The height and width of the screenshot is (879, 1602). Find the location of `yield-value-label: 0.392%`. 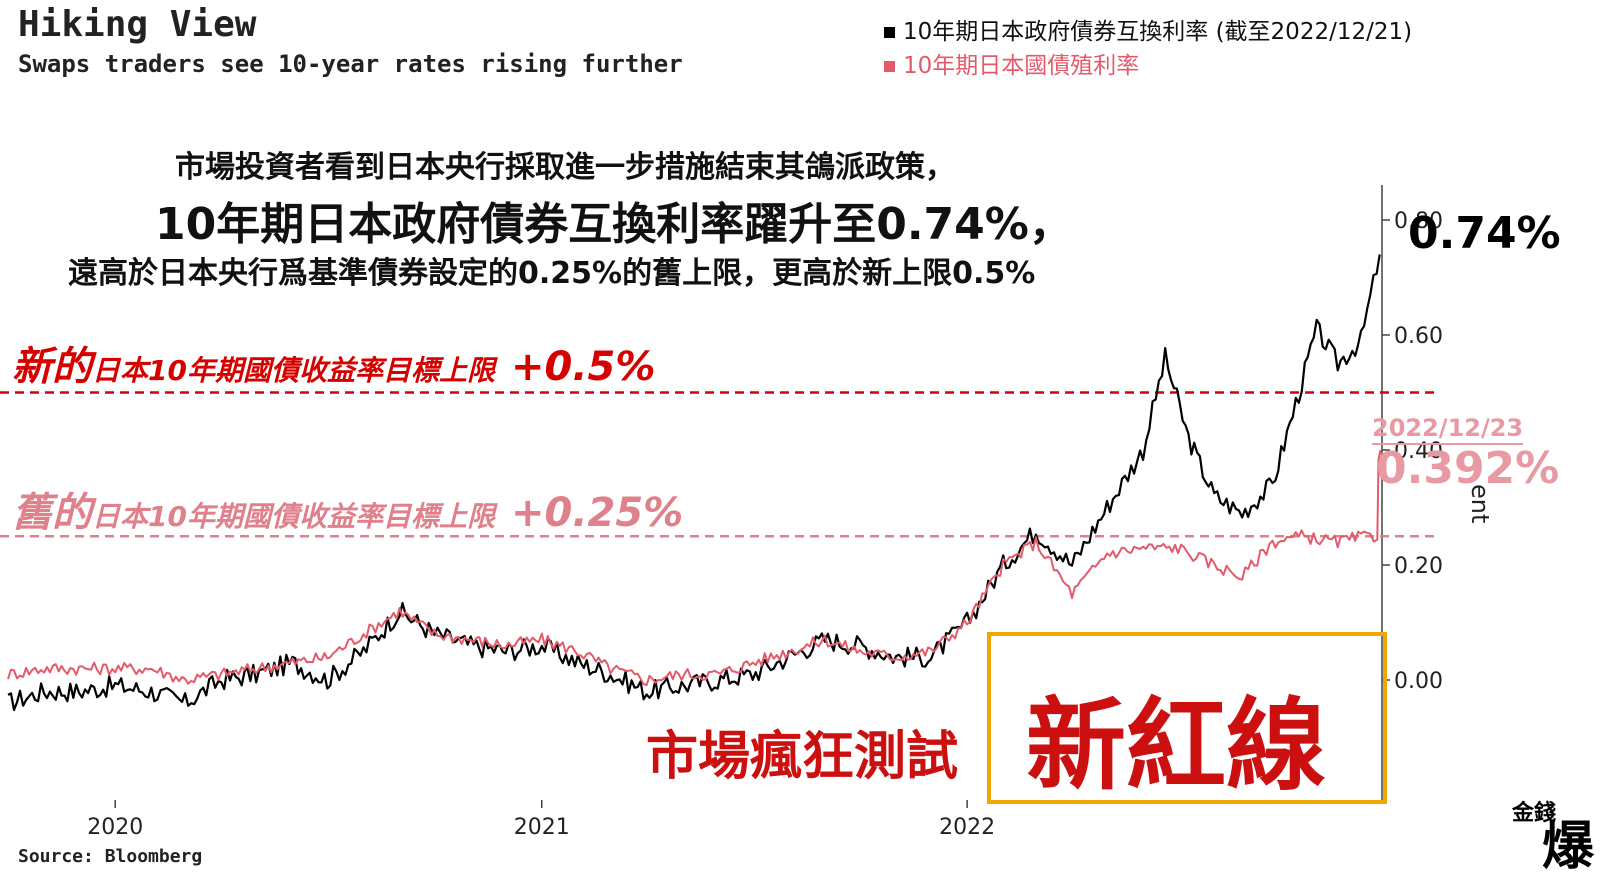

yield-value-label: 0.392% is located at coordinates (1468, 468).